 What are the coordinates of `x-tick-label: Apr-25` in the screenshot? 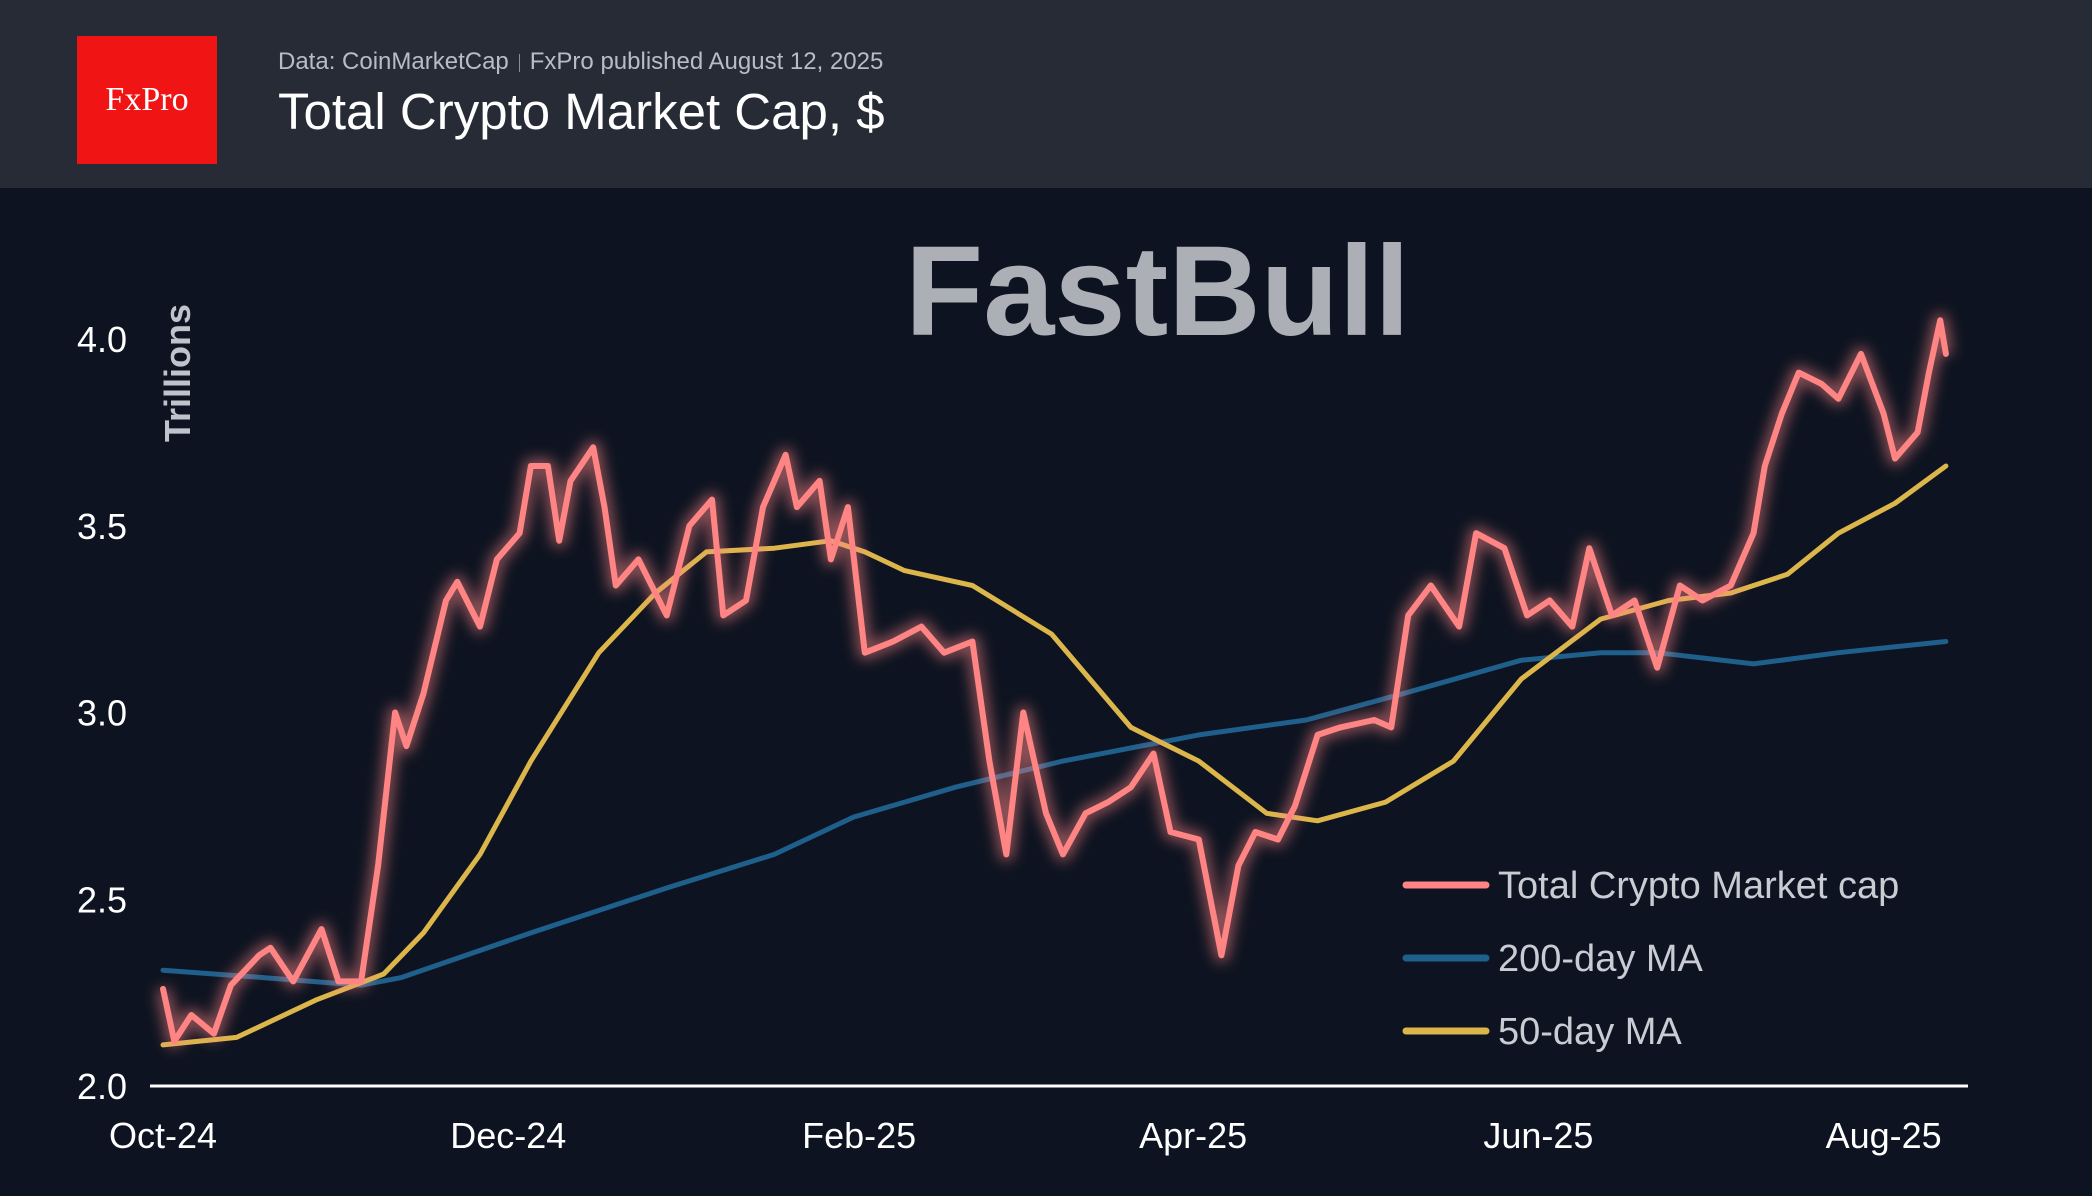 It's located at (1193, 1135).